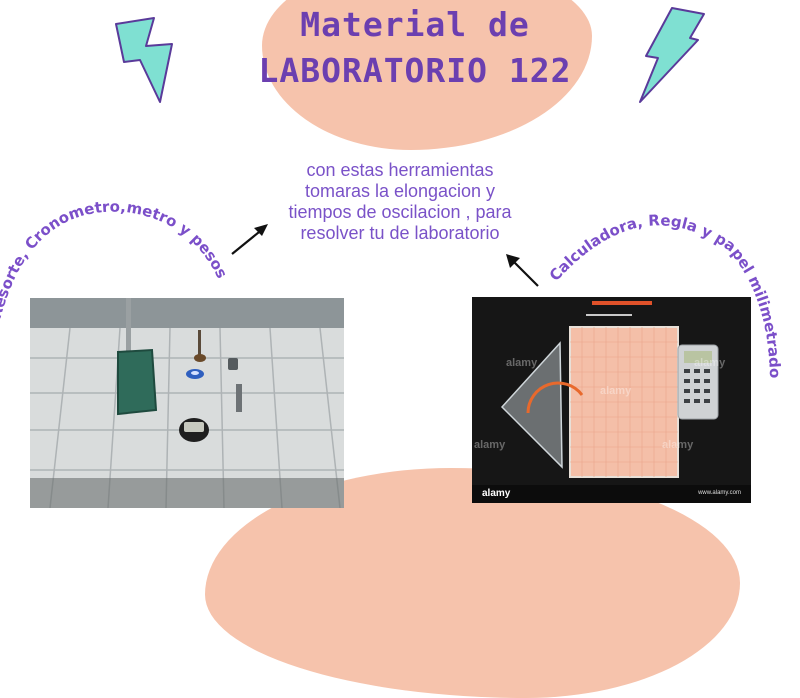  What do you see at coordinates (400, 233) in the screenshot?
I see `description-line: resolver tu de laboratorio` at bounding box center [400, 233].